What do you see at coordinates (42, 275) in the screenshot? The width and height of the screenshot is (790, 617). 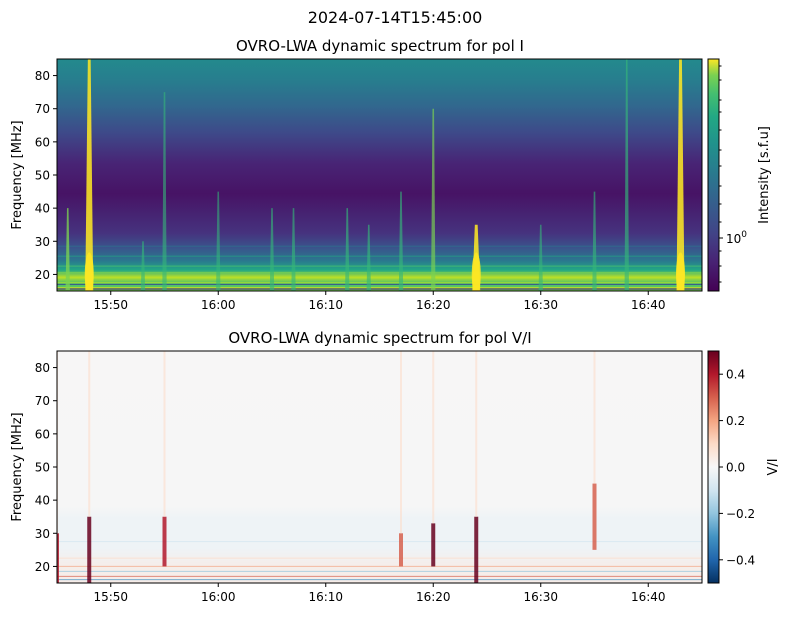 I see `pol-i-y-tick-label: 20` at bounding box center [42, 275].